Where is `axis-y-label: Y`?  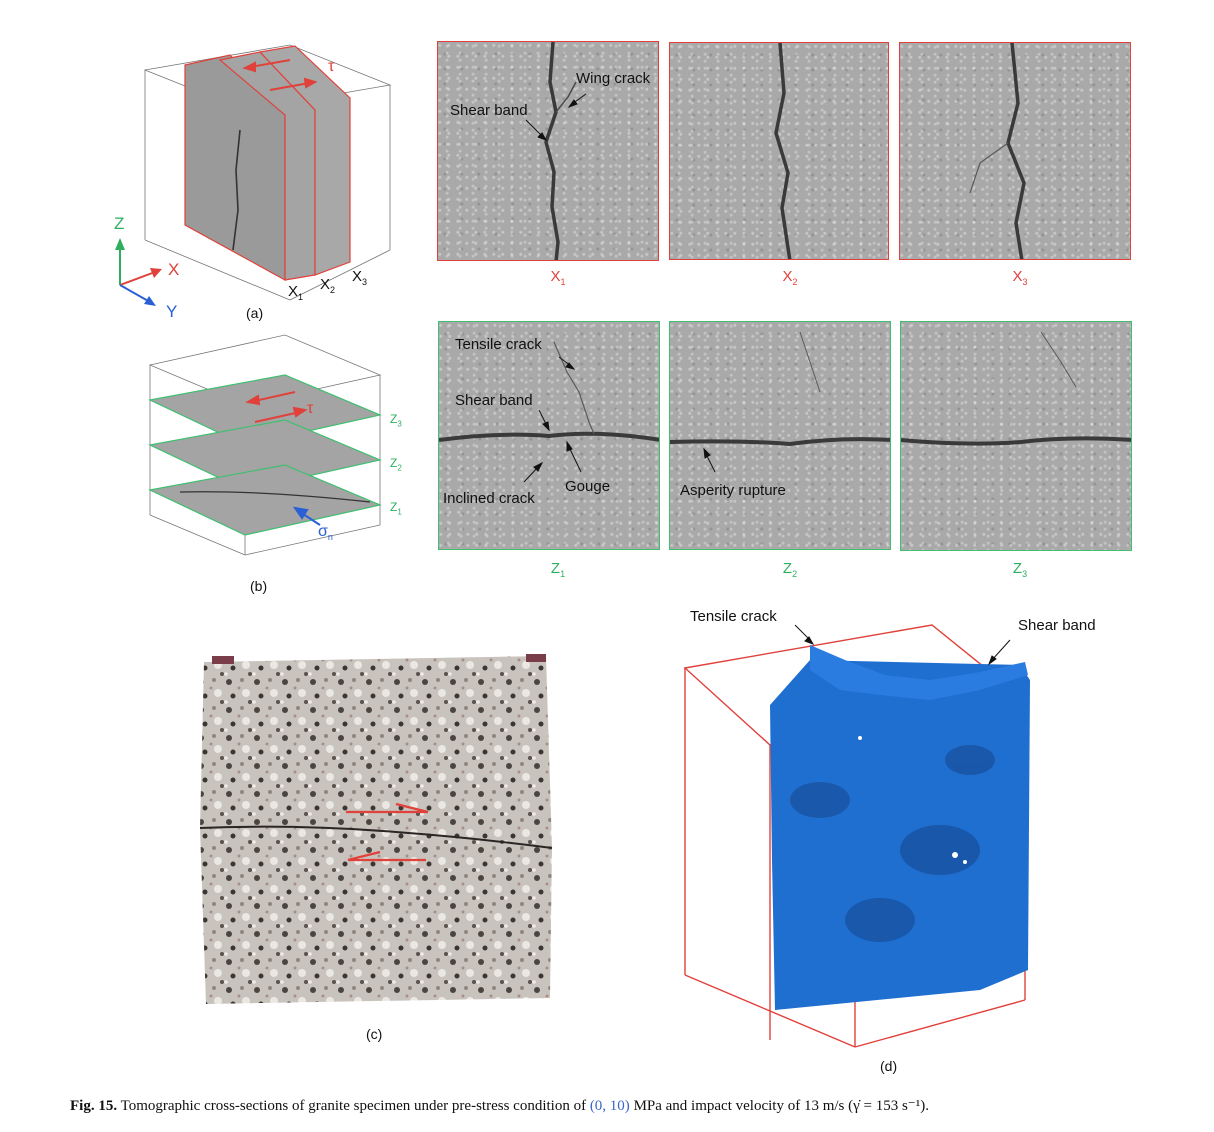
axis-y-label: Y is located at coordinates (172, 311).